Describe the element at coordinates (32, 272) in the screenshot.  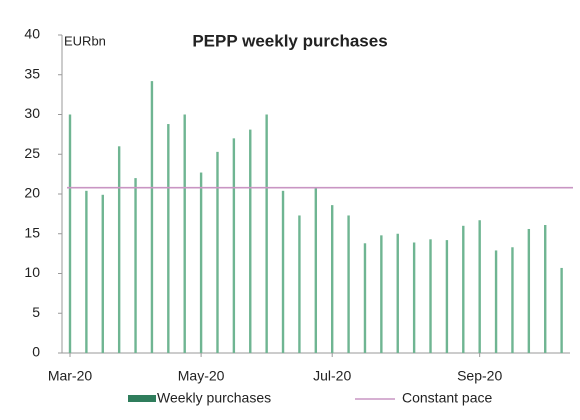
I see `y-tick-label: 10` at that location.